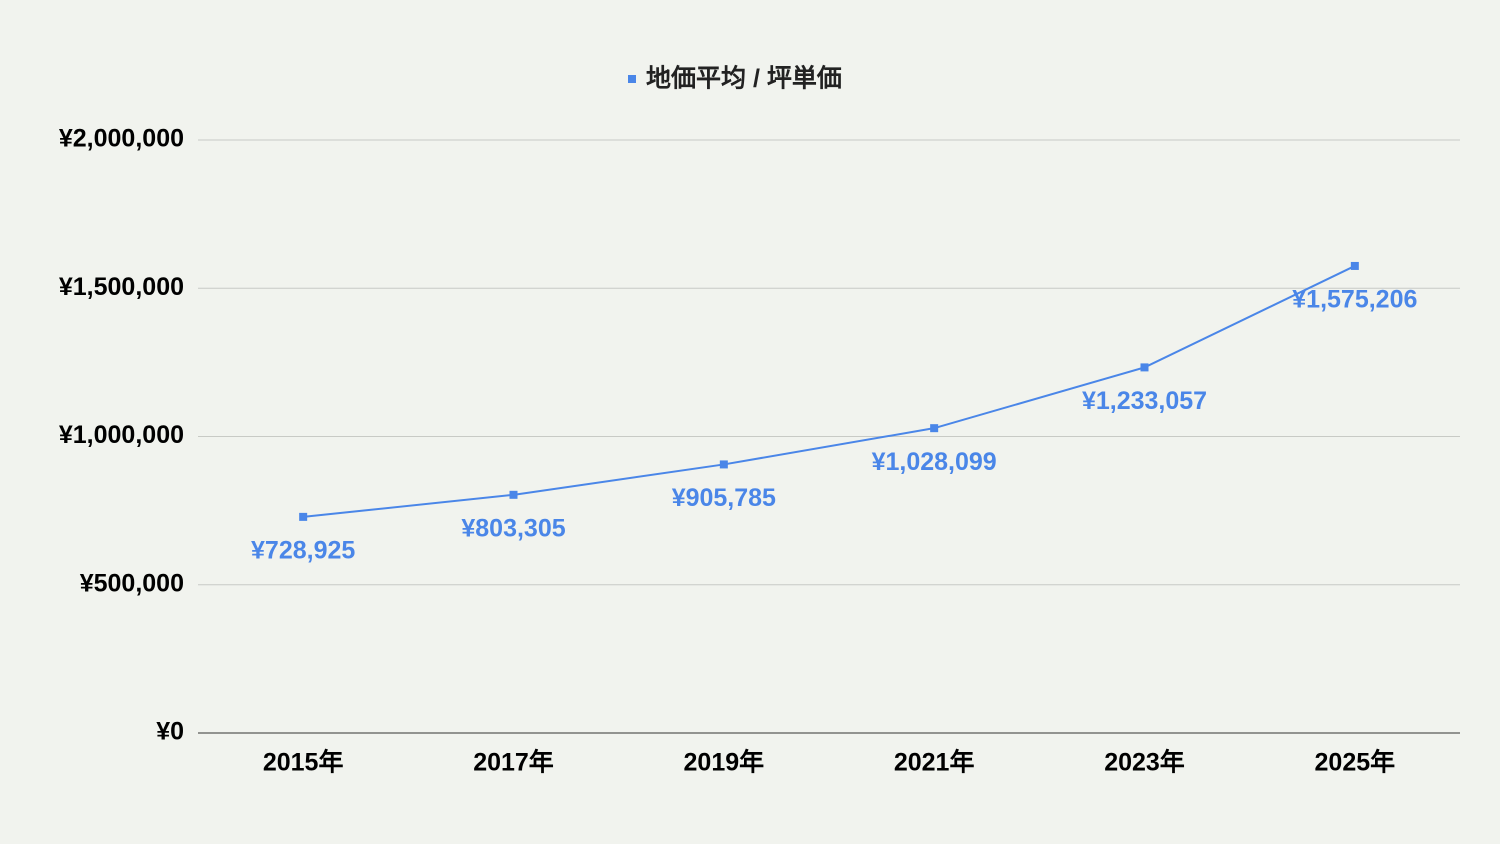 The width and height of the screenshot is (1500, 844). What do you see at coordinates (121, 139) in the screenshot?
I see `y-tick-label: ¥2,000,000` at bounding box center [121, 139].